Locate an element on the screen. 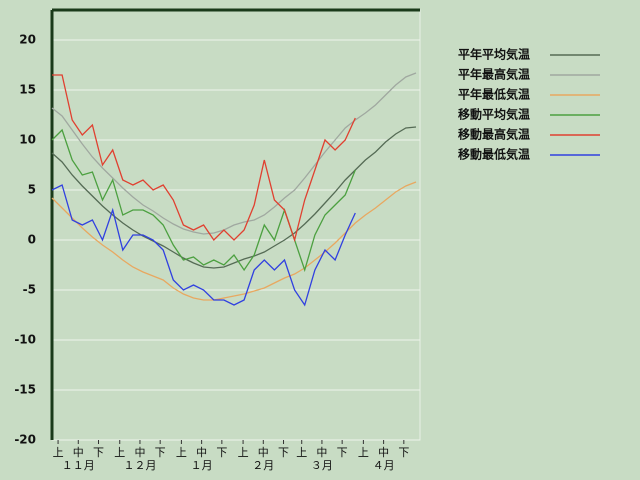  legend-label: 移動平均気温 is located at coordinates (494, 114).